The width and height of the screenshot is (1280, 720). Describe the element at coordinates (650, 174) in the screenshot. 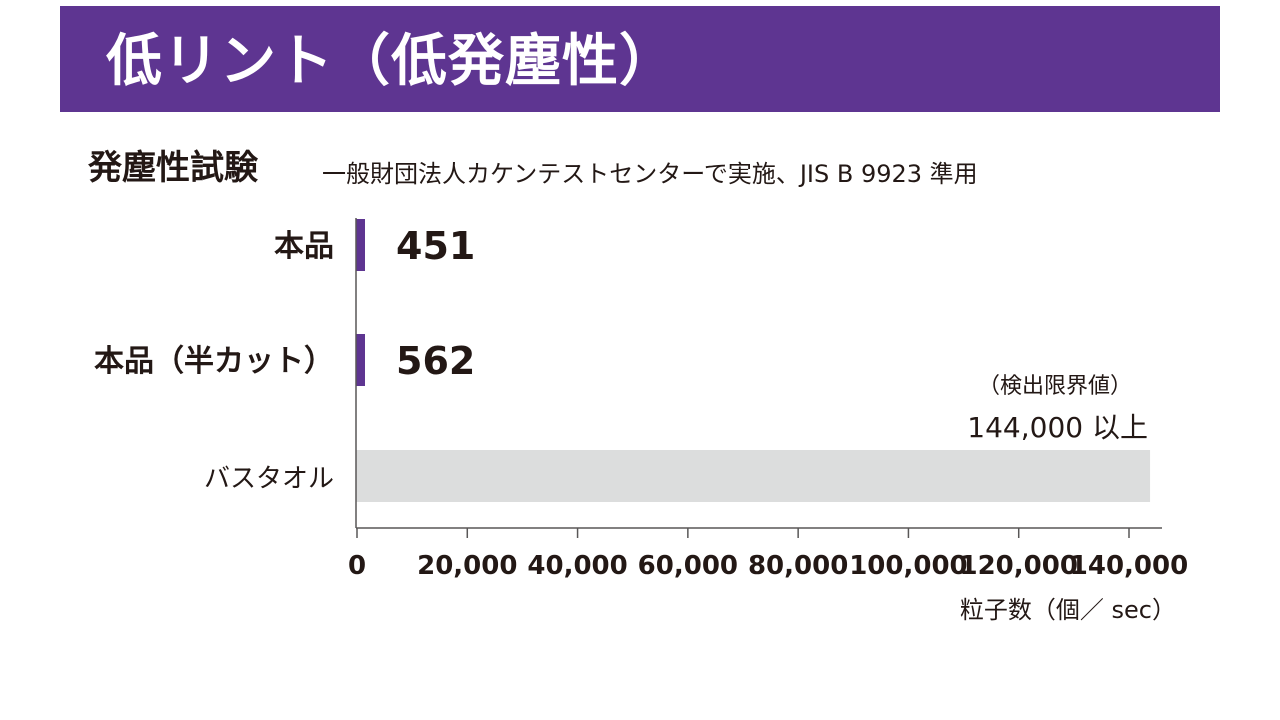

I see `section-note: 一般財団法人カケンテストセンターで実施、JIS B 9923 準用` at that location.